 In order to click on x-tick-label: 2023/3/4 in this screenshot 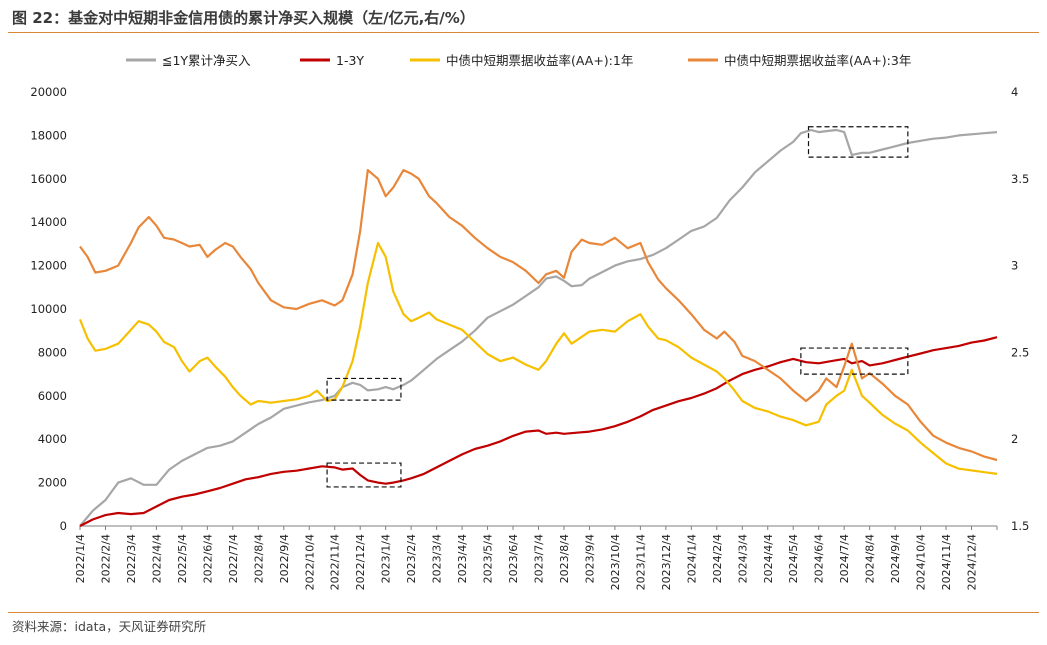, I will do `click(437, 558)`.